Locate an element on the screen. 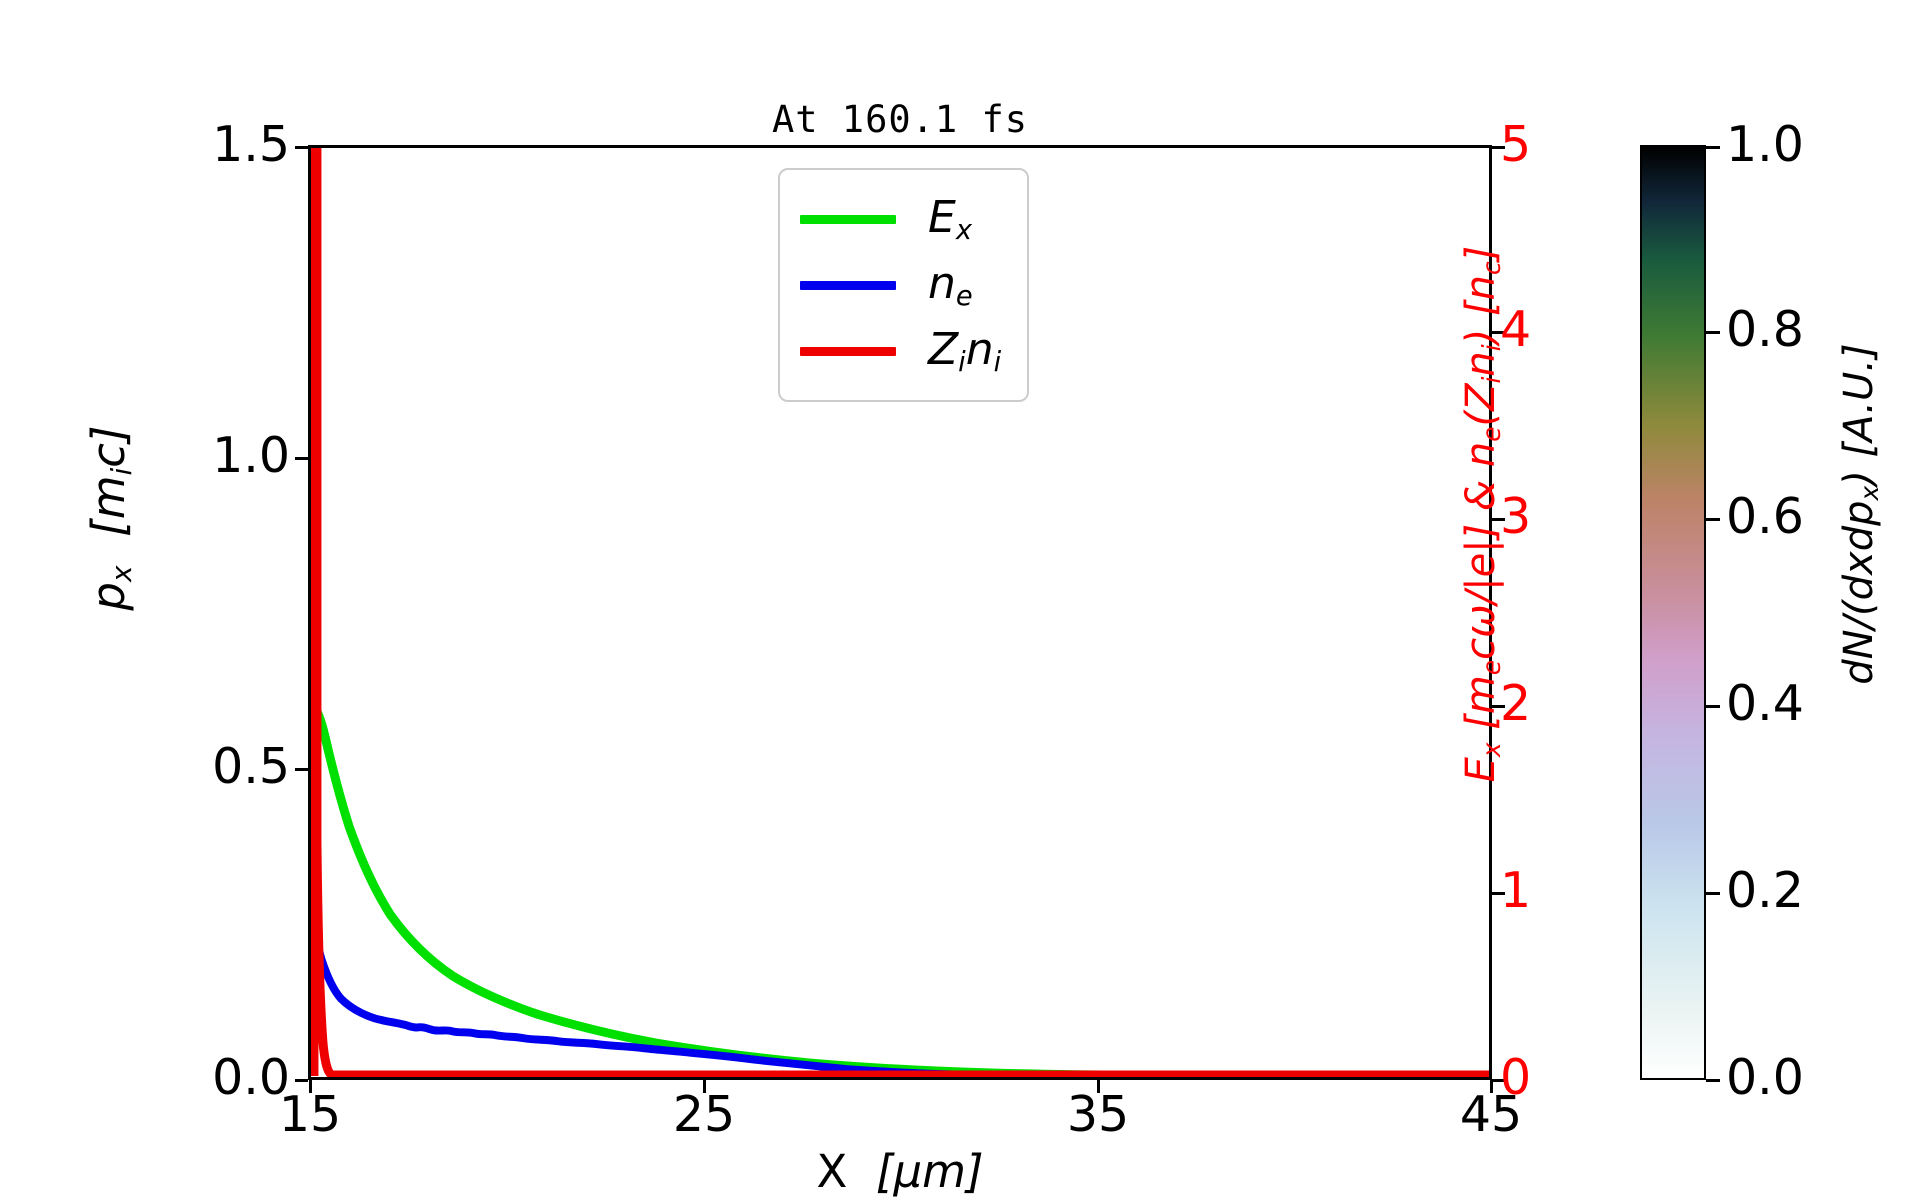 The height and width of the screenshot is (1200, 1920). colorbar-label-1: 0.2 is located at coordinates (1765, 890).